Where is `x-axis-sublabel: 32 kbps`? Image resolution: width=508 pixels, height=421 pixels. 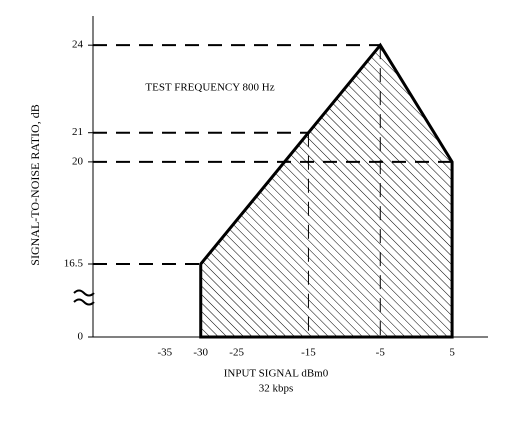 x-axis-sublabel: 32 kbps is located at coordinates (276, 389).